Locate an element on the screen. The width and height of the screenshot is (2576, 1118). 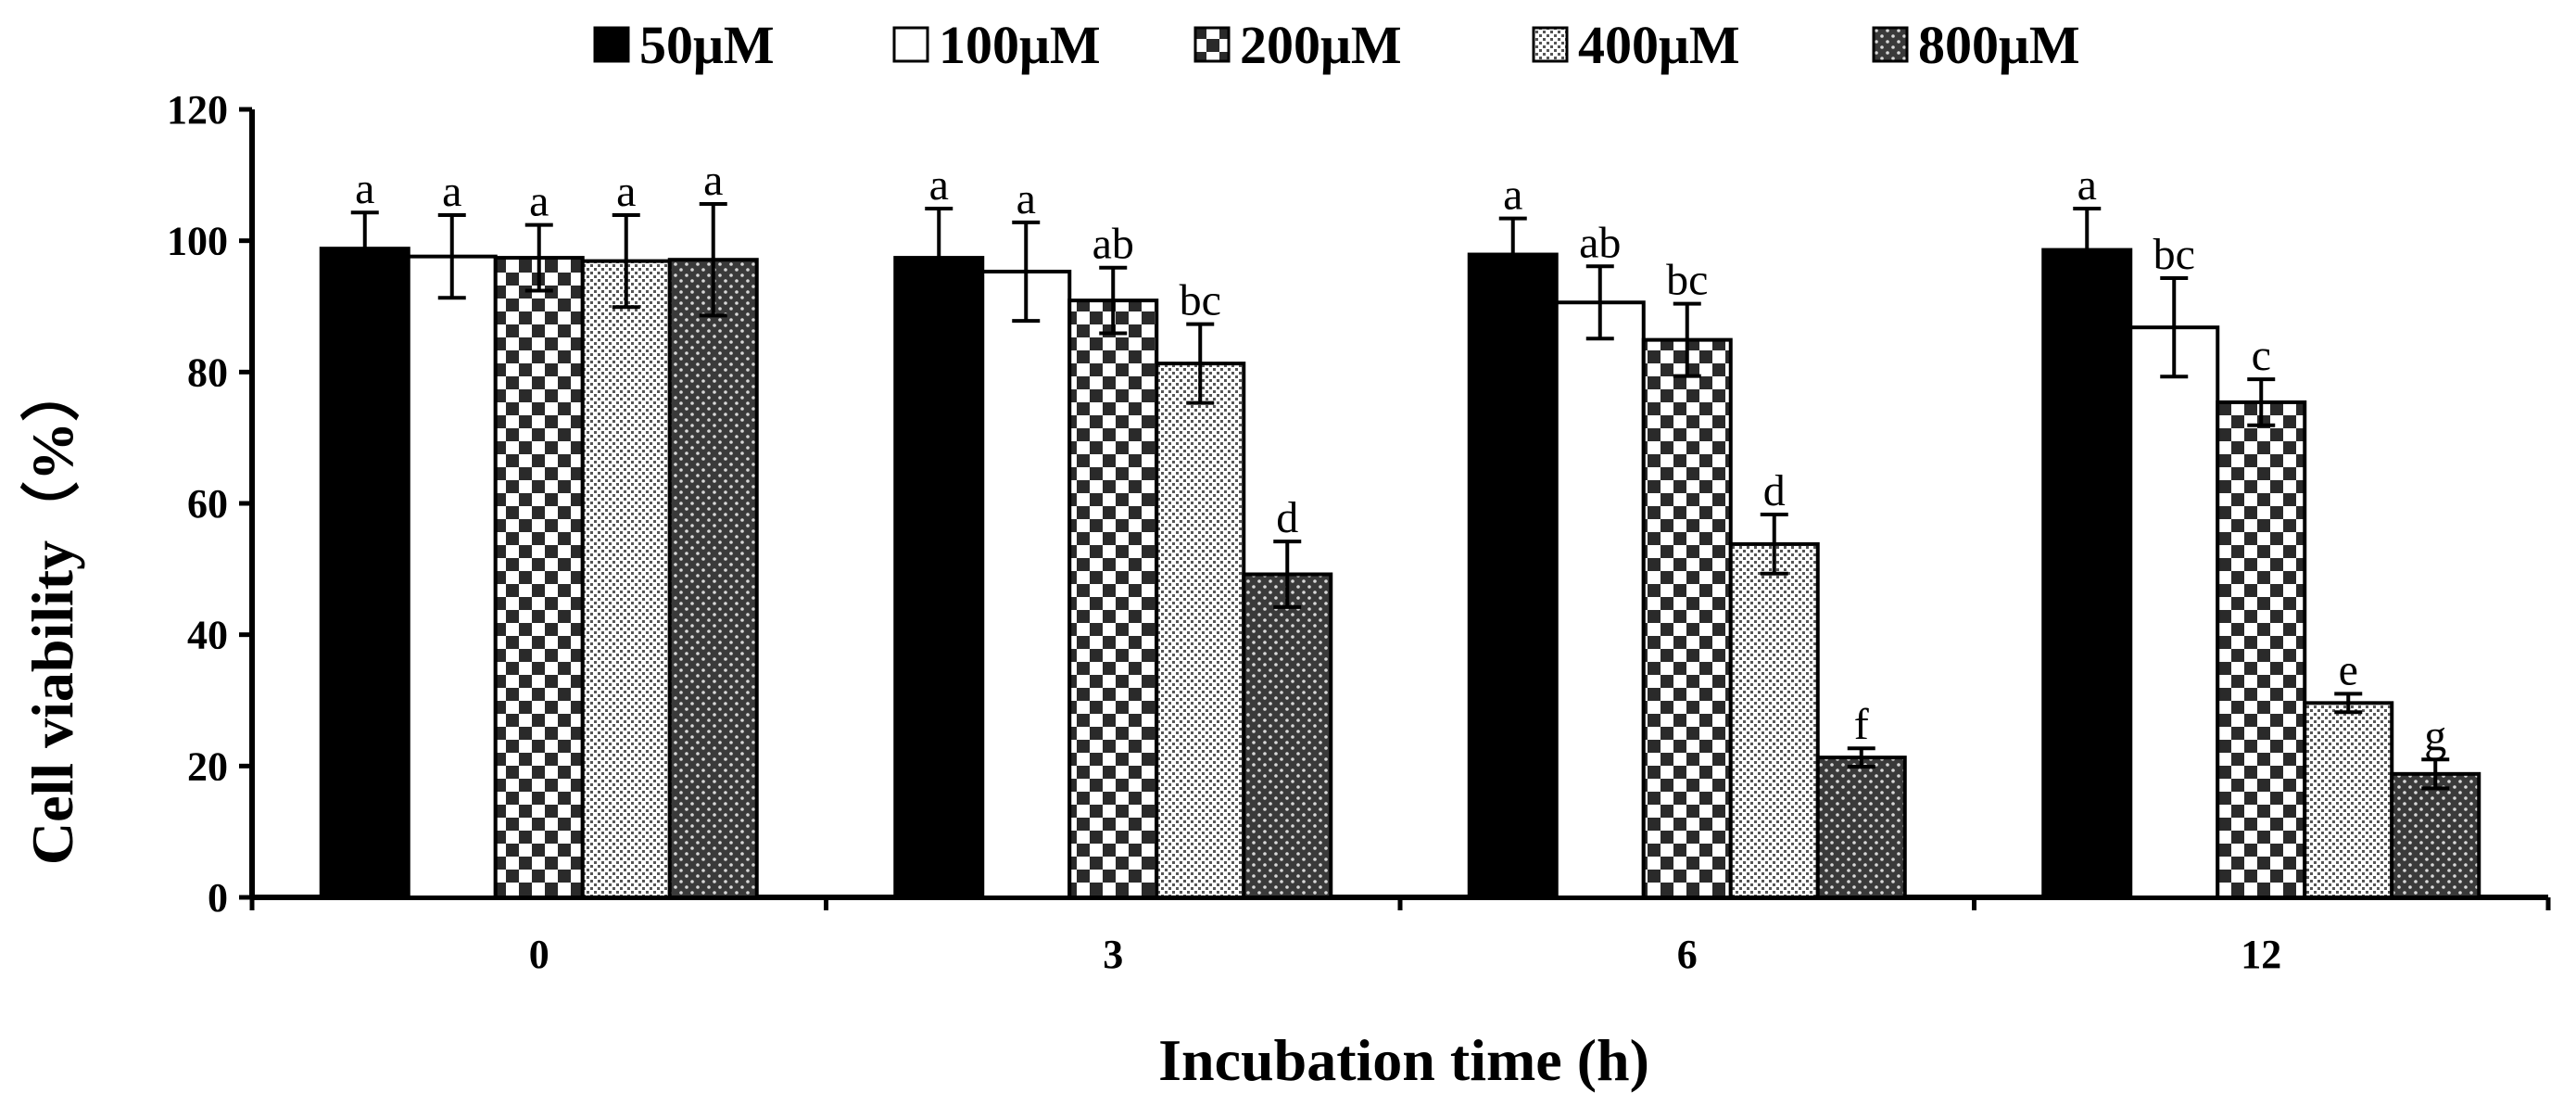
legend: 50μM 100μM 200μM 400μM 800μM is located at coordinates (1336, 45).